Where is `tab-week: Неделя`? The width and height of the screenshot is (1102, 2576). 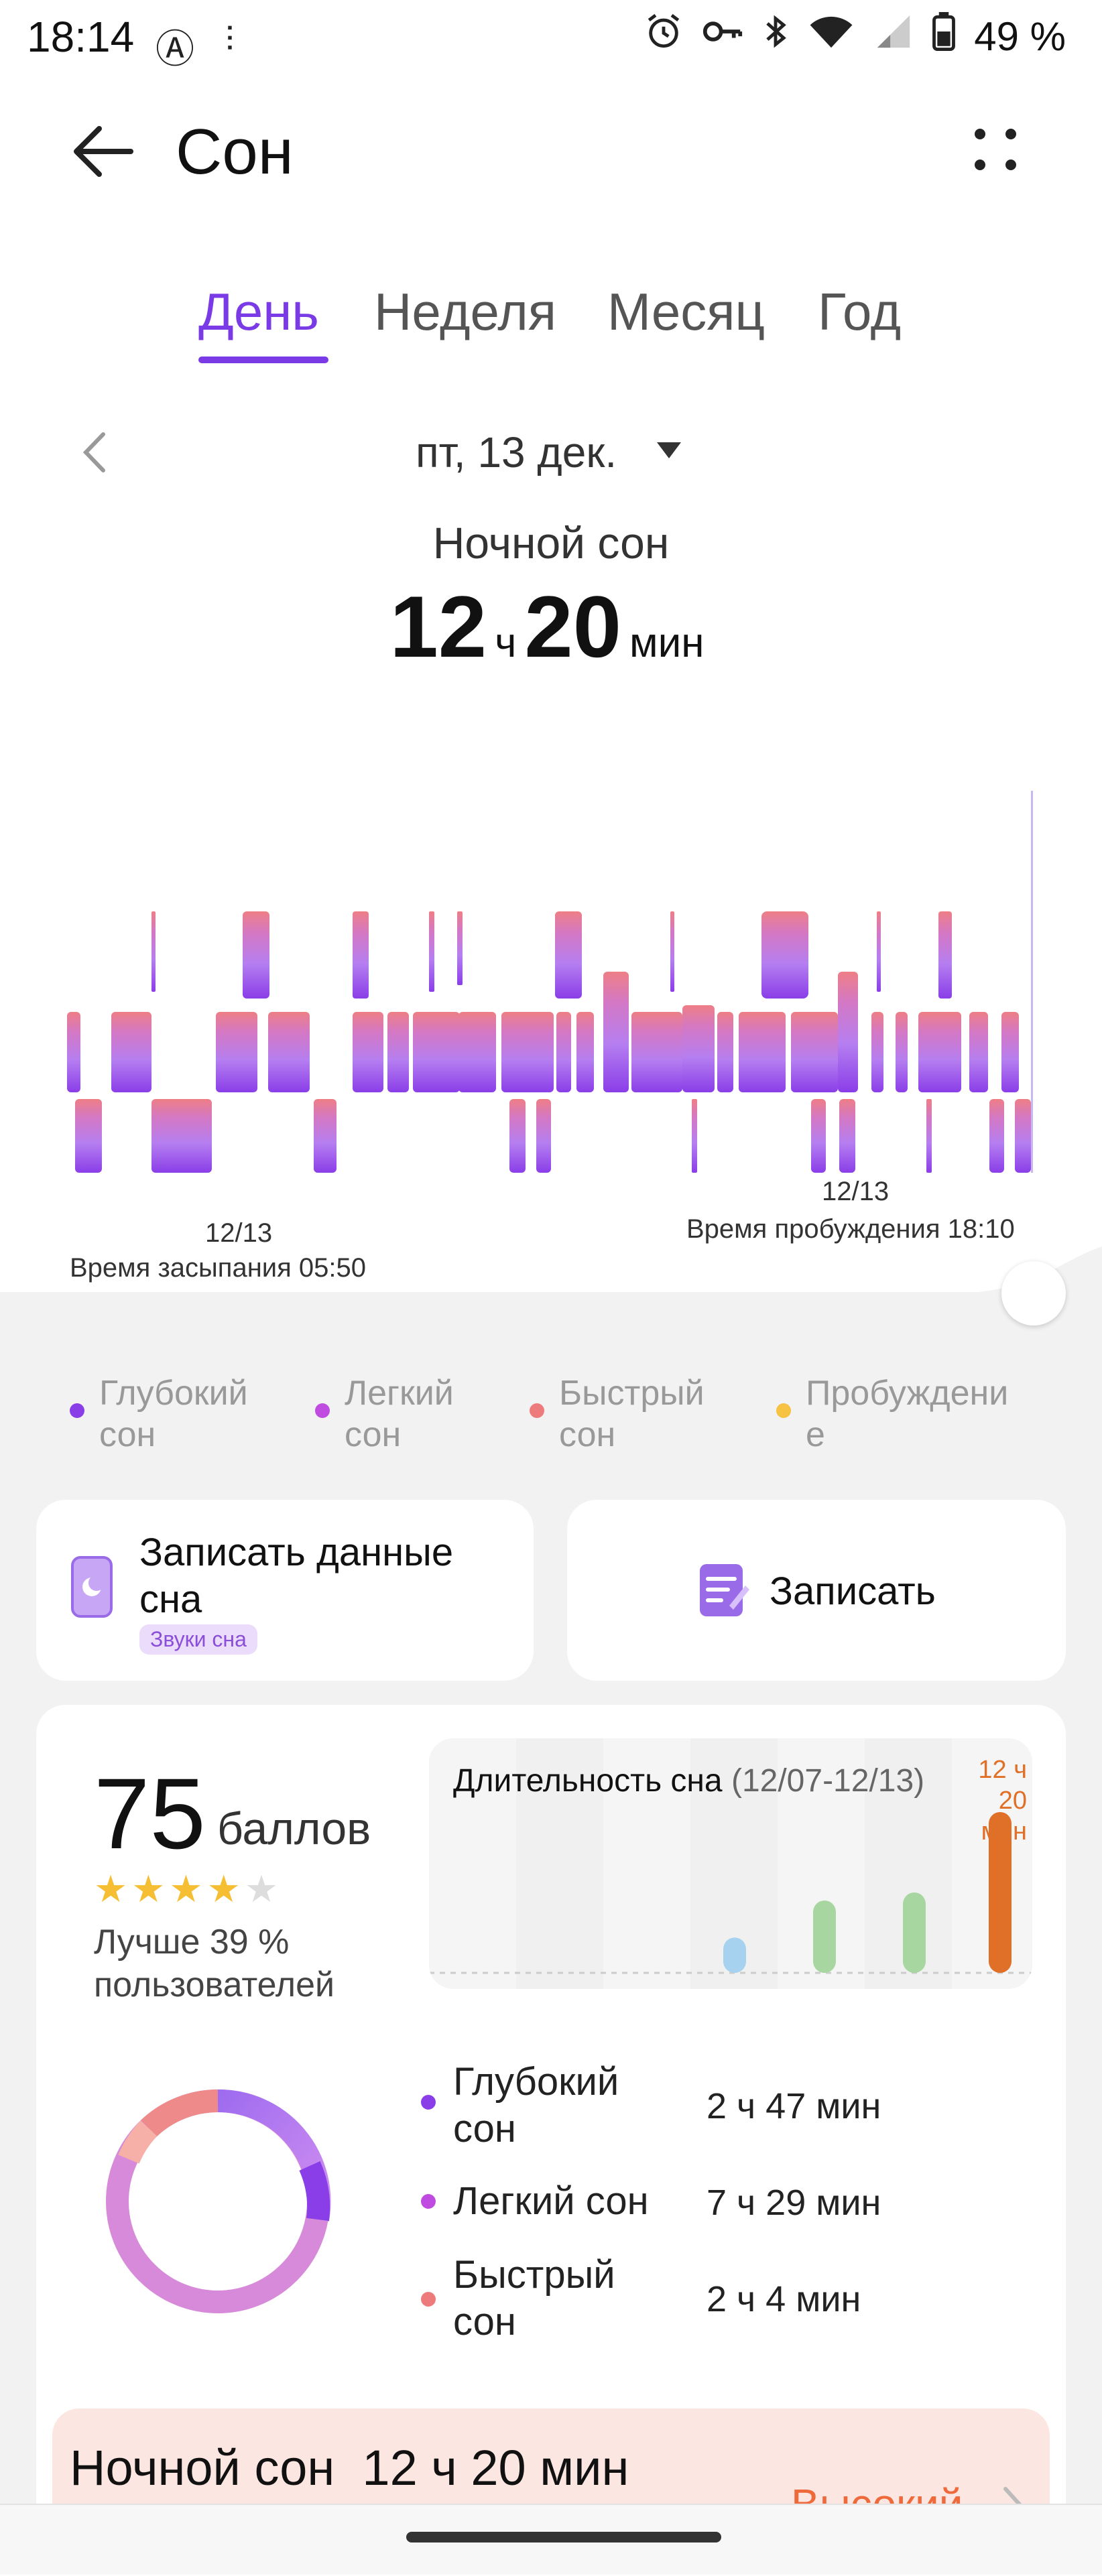 tab-week: Неделя is located at coordinates (465, 311).